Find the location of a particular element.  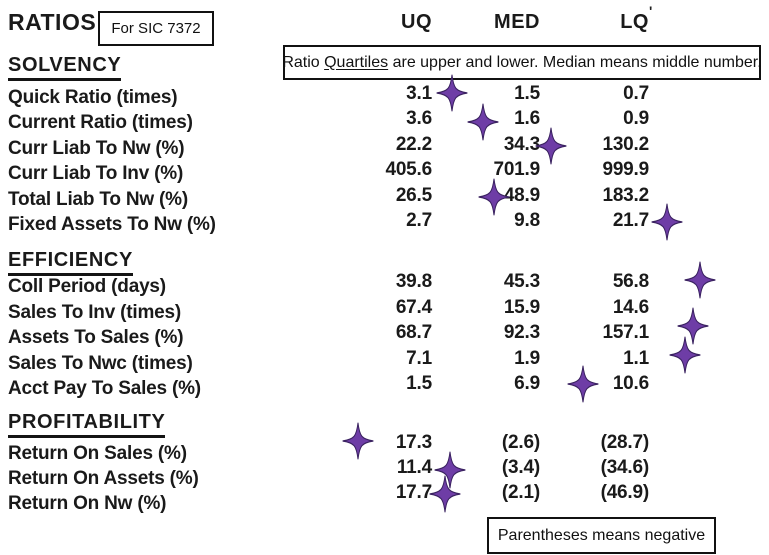

cell-uq: 17.3 is located at coordinates (413, 442).